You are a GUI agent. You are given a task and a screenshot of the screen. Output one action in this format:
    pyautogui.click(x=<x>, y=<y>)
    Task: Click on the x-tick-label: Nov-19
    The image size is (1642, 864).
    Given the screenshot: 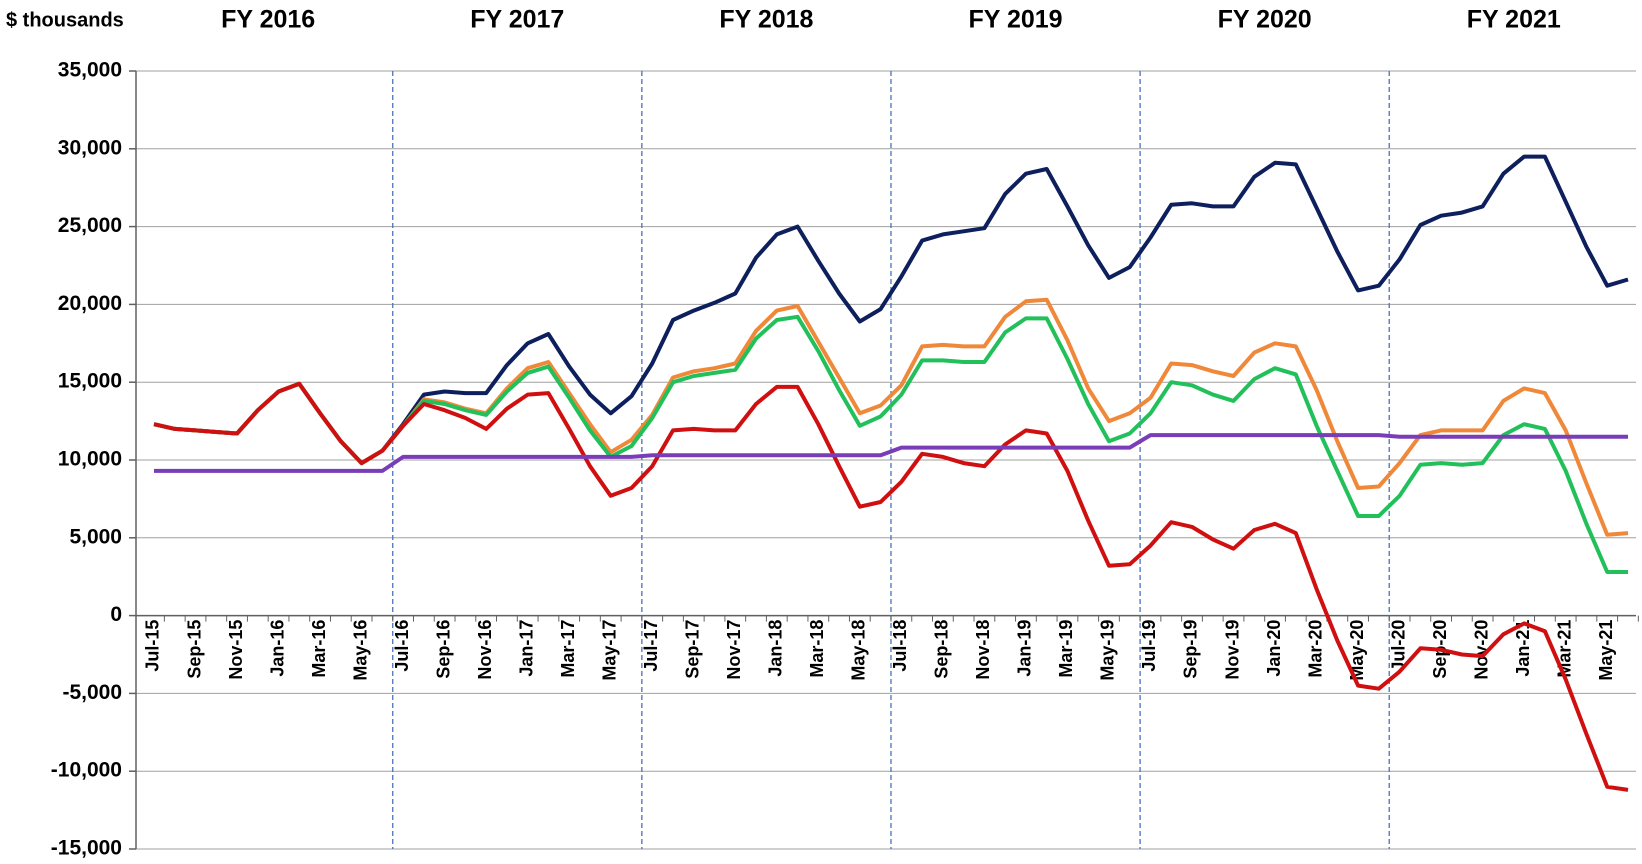 What is the action you would take?
    pyautogui.click(x=1232, y=650)
    